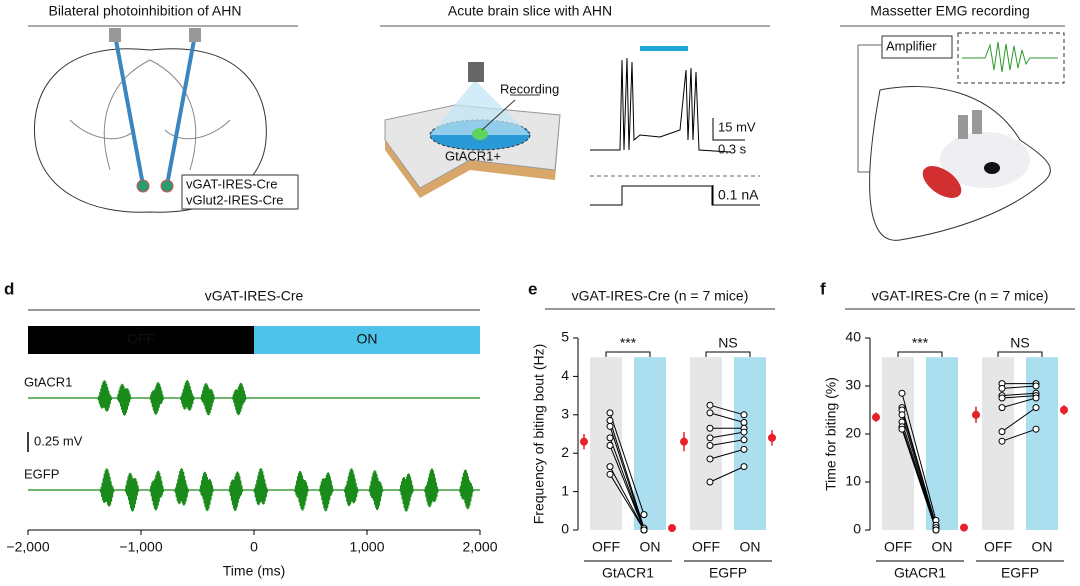 This screenshot has height=586, width=1080. I want to click on series-label: GtACR1, so click(48, 381).